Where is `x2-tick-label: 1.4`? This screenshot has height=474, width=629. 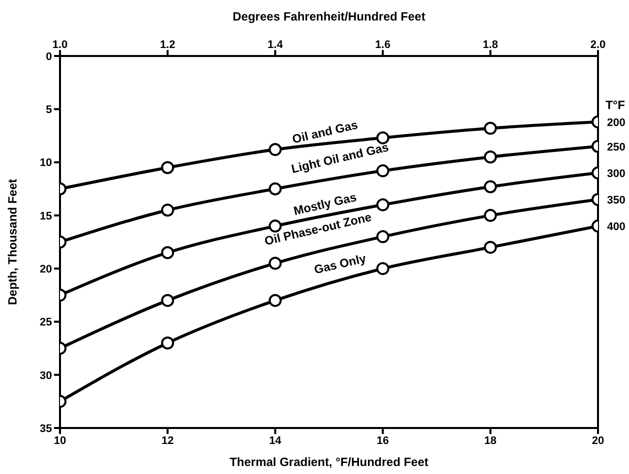
x2-tick-label: 1.4 is located at coordinates (276, 45).